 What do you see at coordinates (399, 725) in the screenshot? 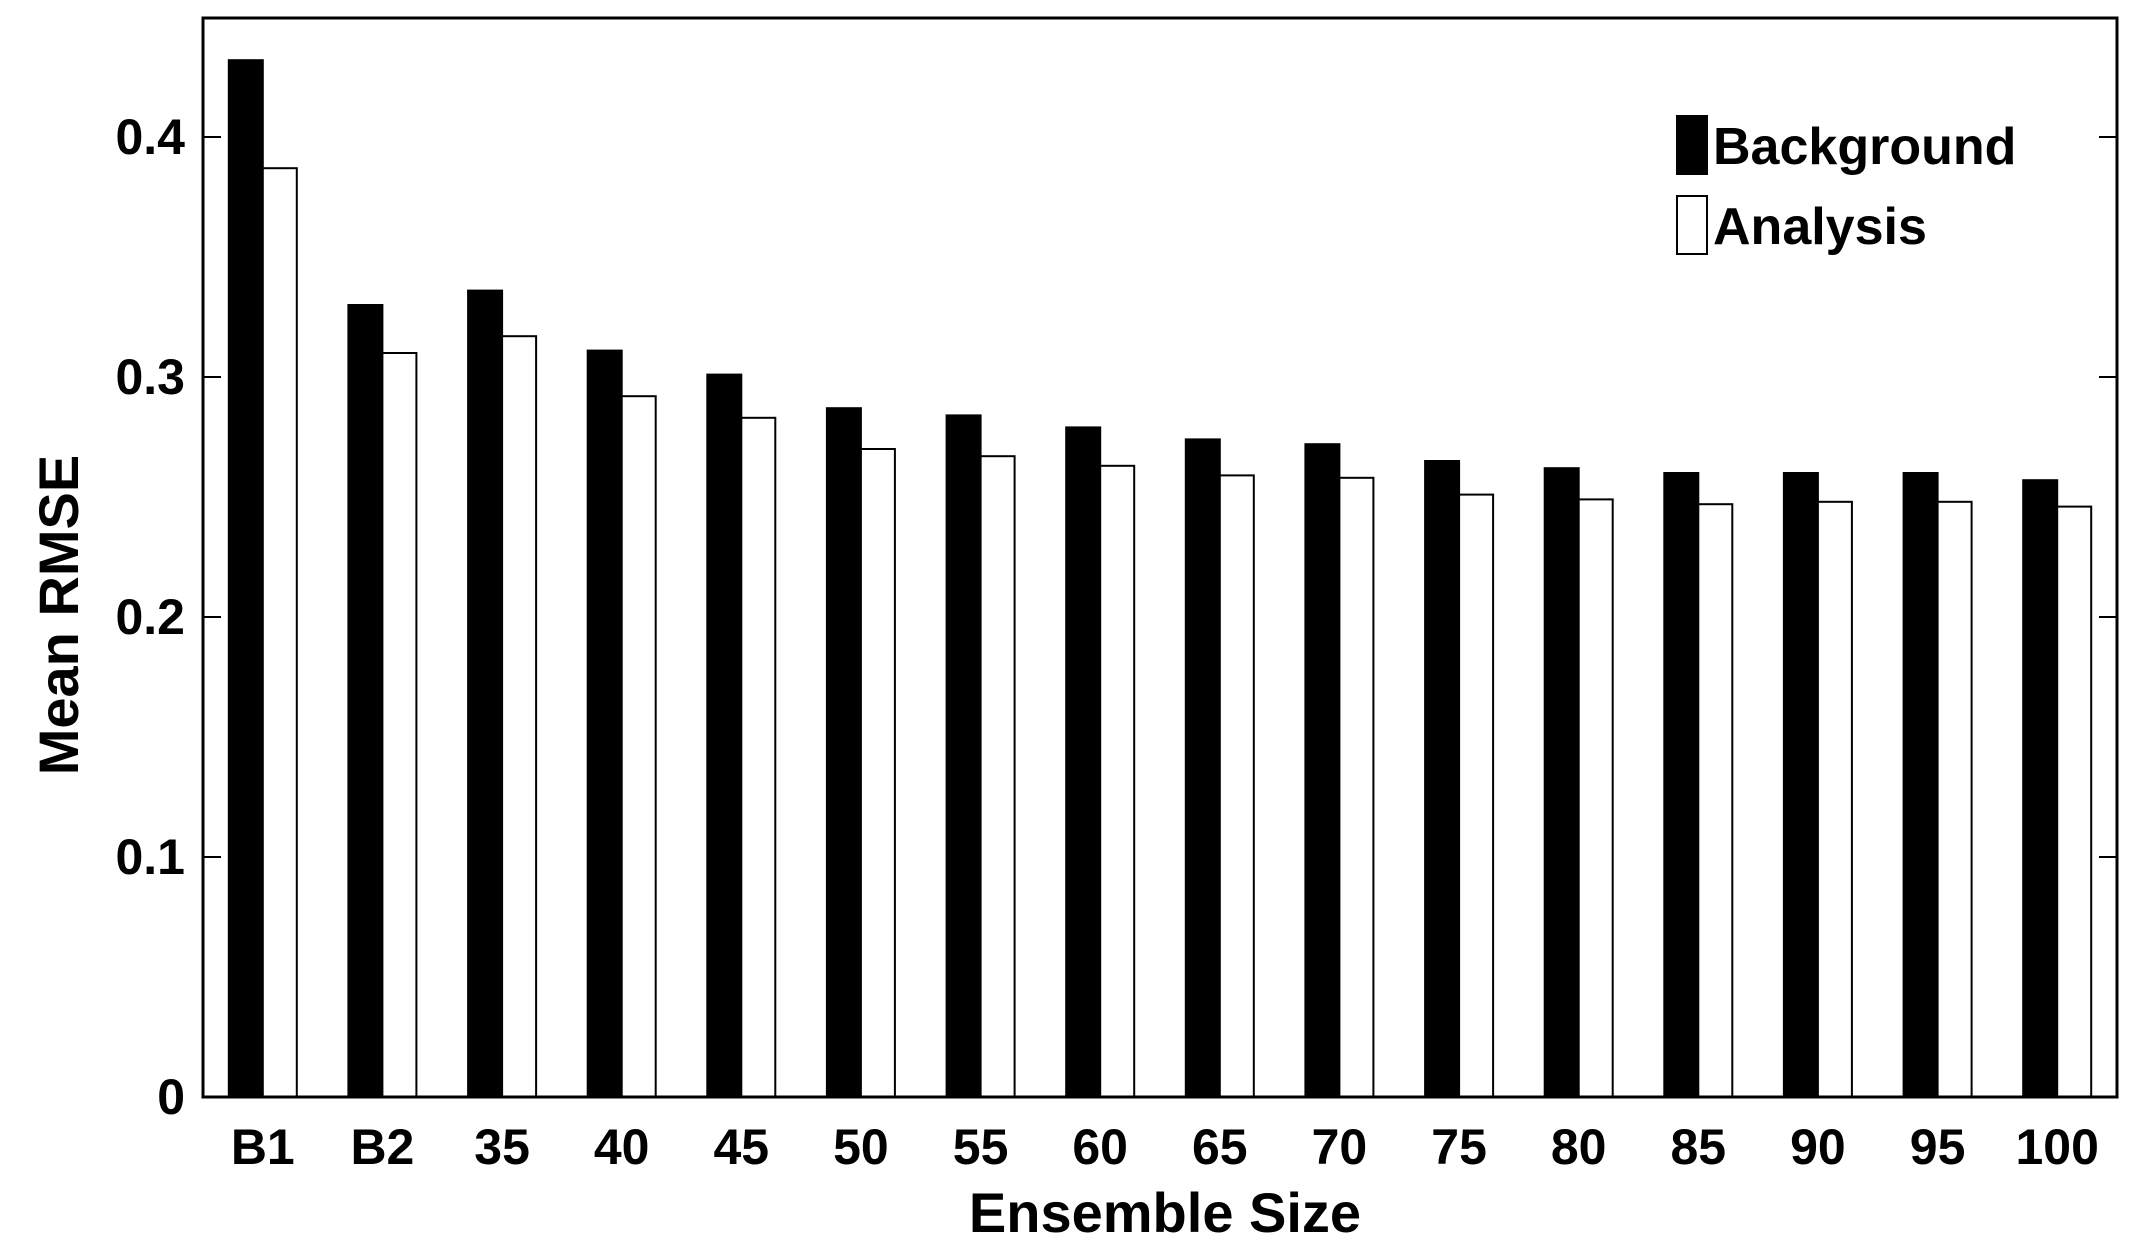
I see `bar-analysis-B2` at bounding box center [399, 725].